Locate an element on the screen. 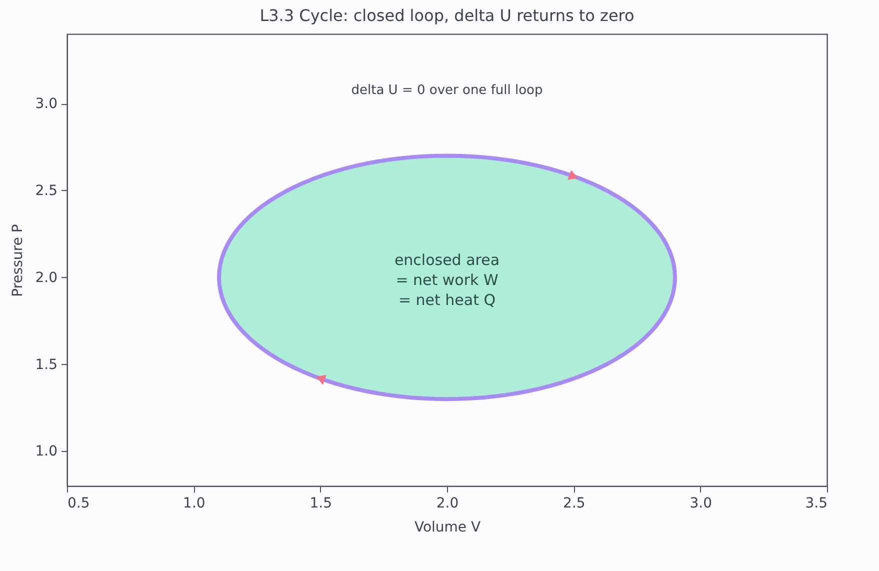 This screenshot has width=879, height=571. x-tick-label: 1.0 is located at coordinates (194, 504).